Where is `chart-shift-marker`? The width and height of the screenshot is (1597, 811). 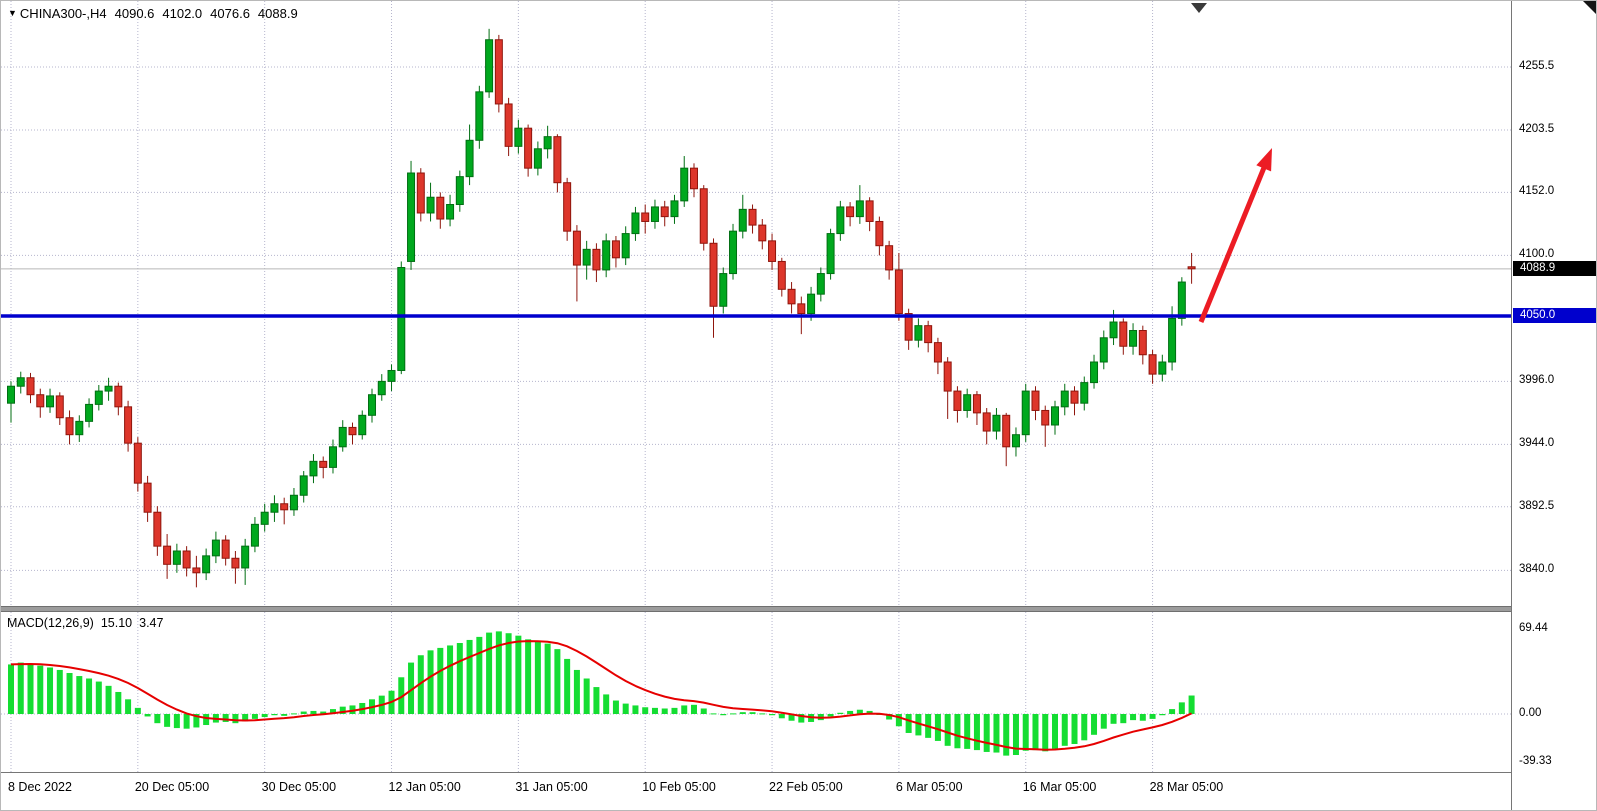 chart-shift-marker is located at coordinates (1199, 8).